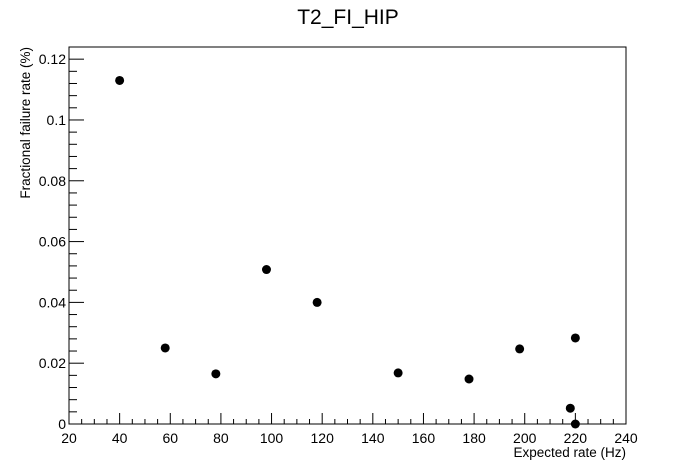 The image size is (696, 472). Describe the element at coordinates (576, 438) in the screenshot. I see `x-tick-label: 220` at that location.